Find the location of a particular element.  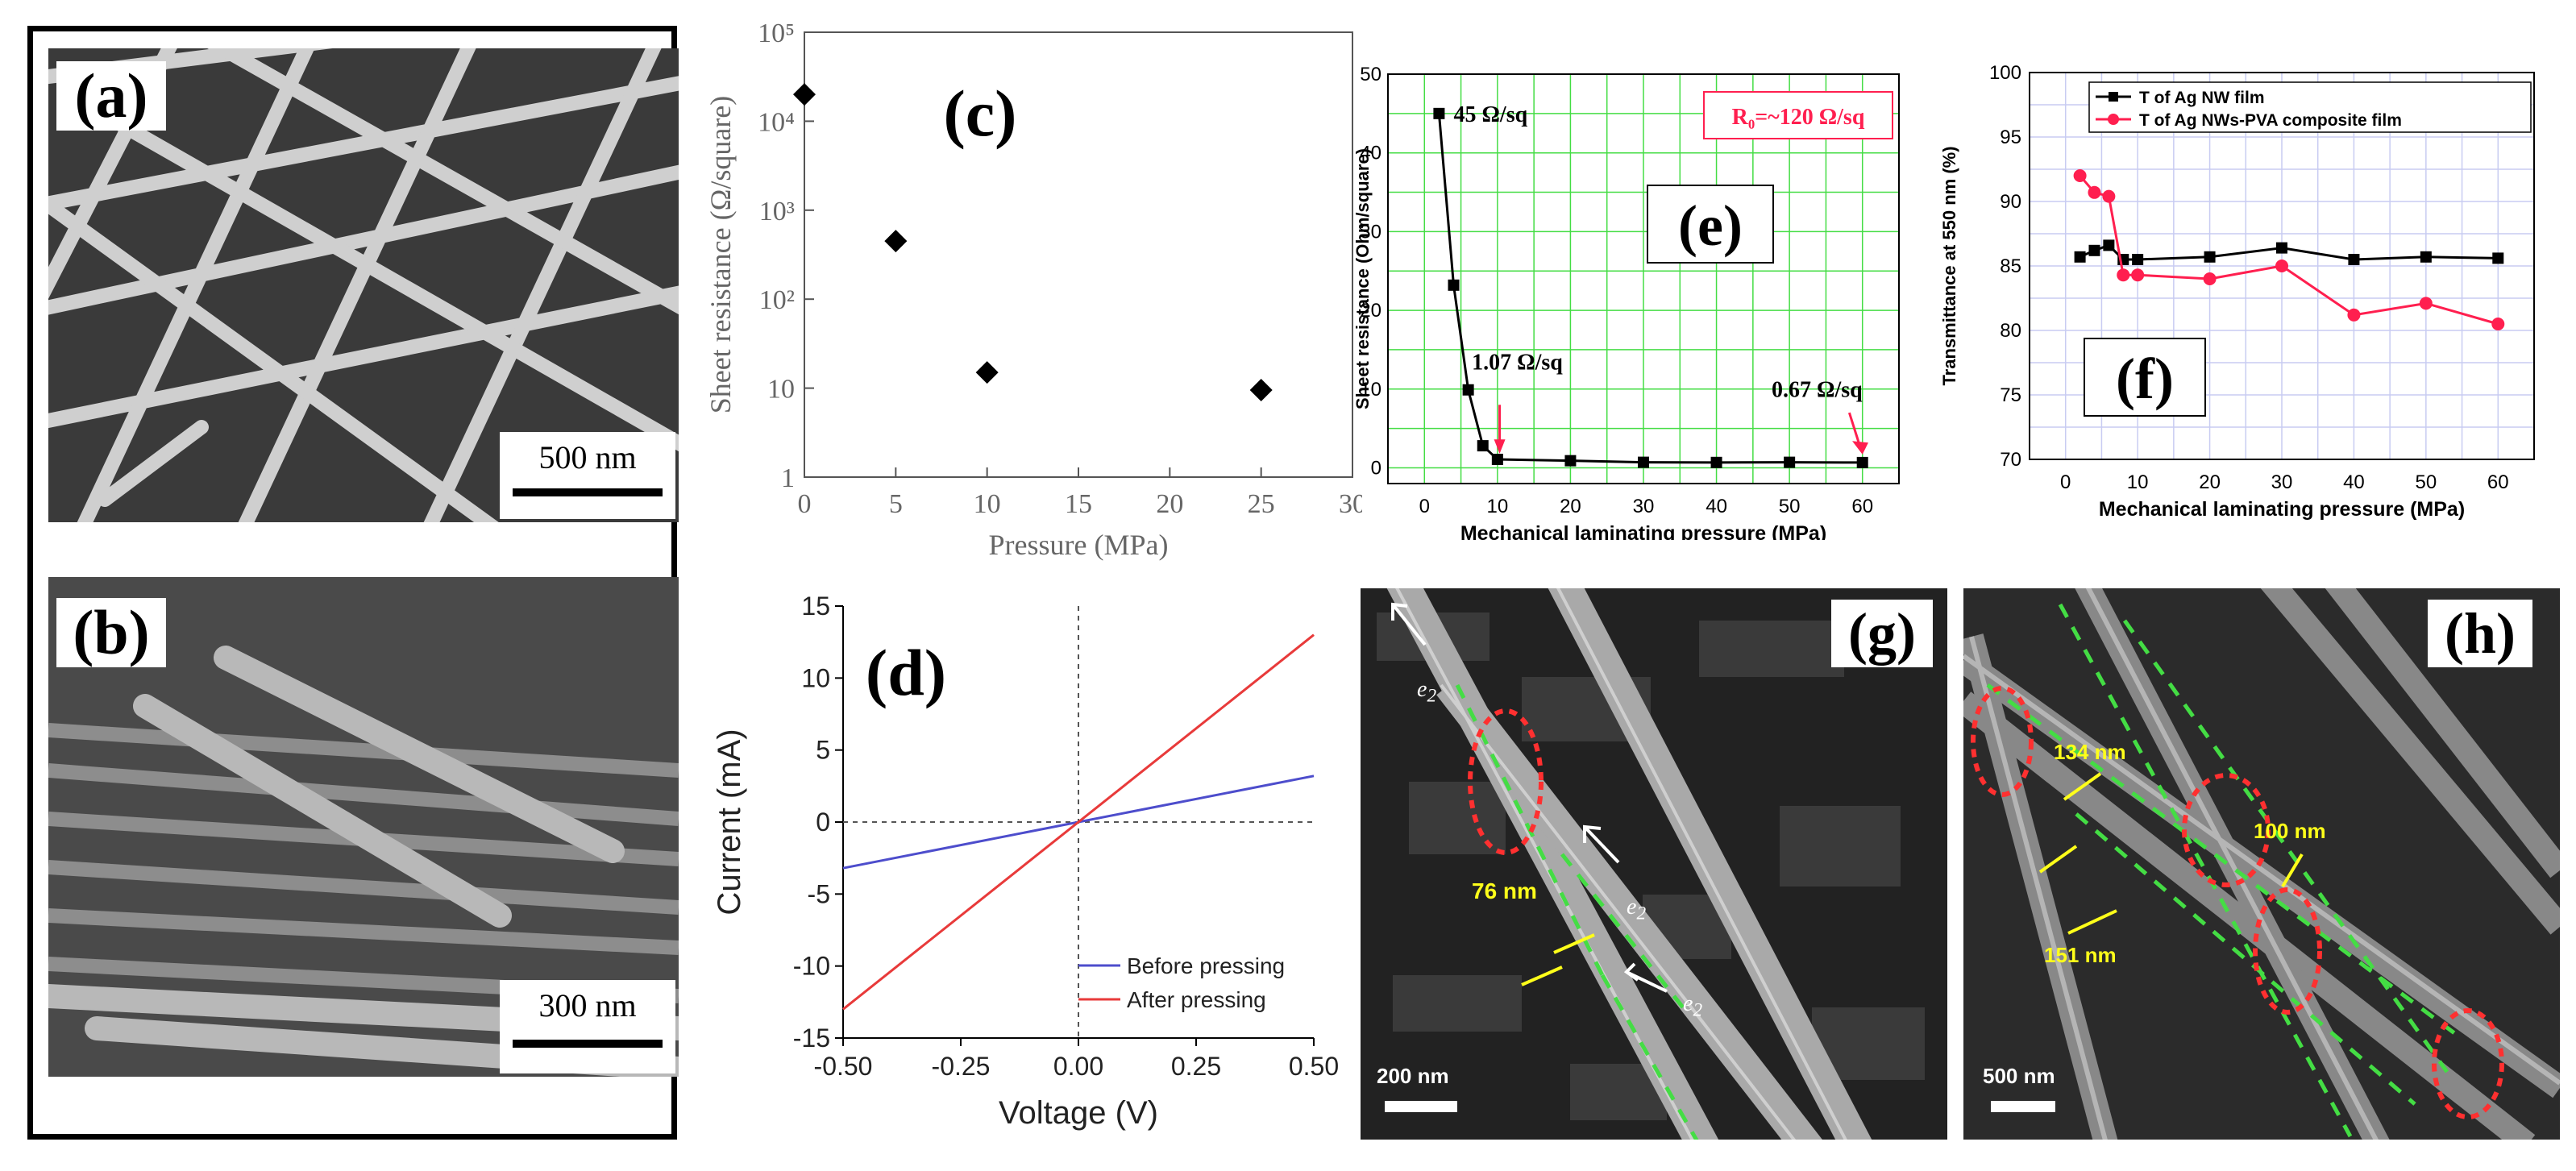

y-tick-label: 30 is located at coordinates (1370, 232).